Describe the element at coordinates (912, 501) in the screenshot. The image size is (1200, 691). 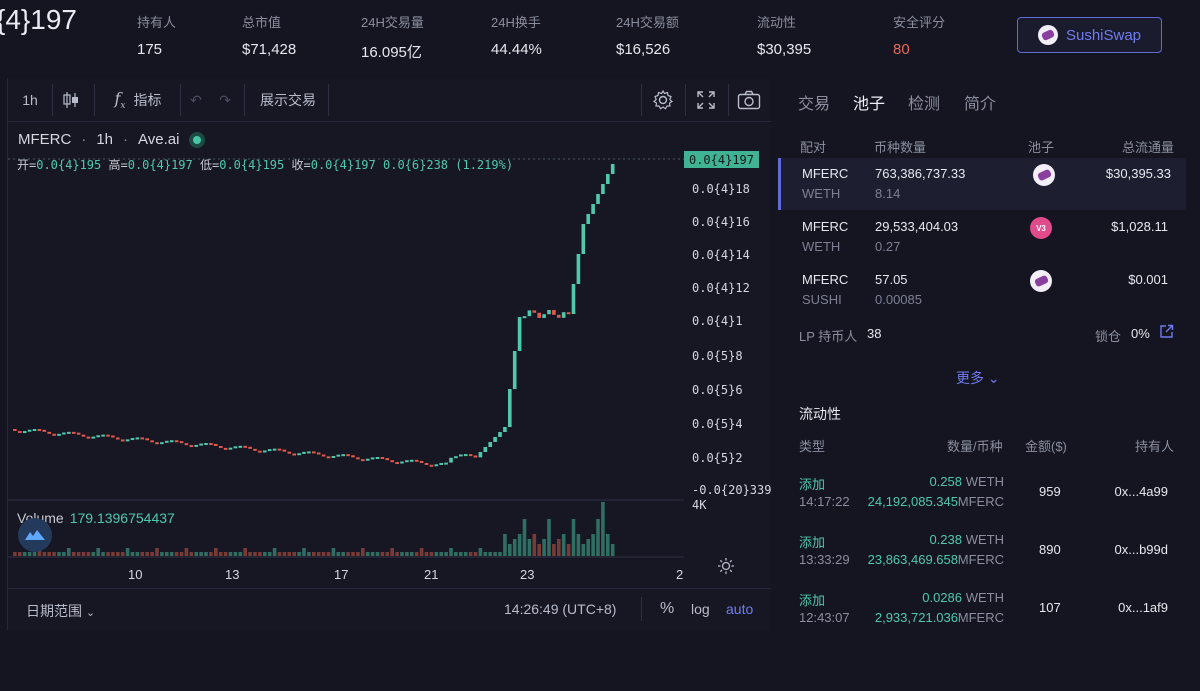
I see `liq-amount-2: 24,192,085.345` at that location.